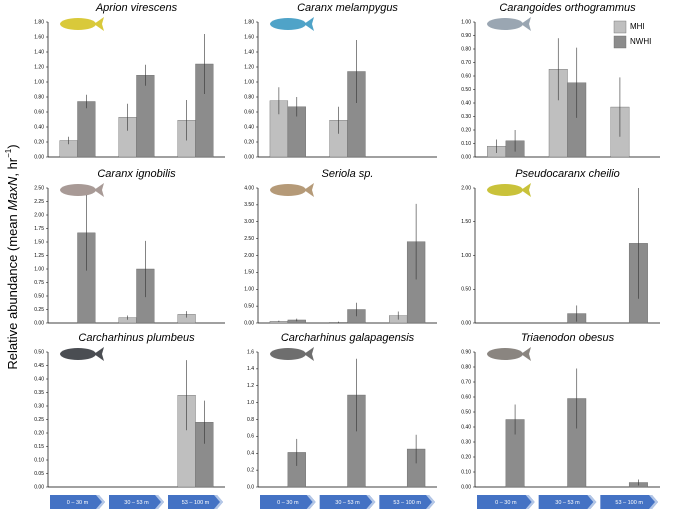  Describe the element at coordinates (12, 166) in the screenshot. I see `y-label-part: , hr` at that location.